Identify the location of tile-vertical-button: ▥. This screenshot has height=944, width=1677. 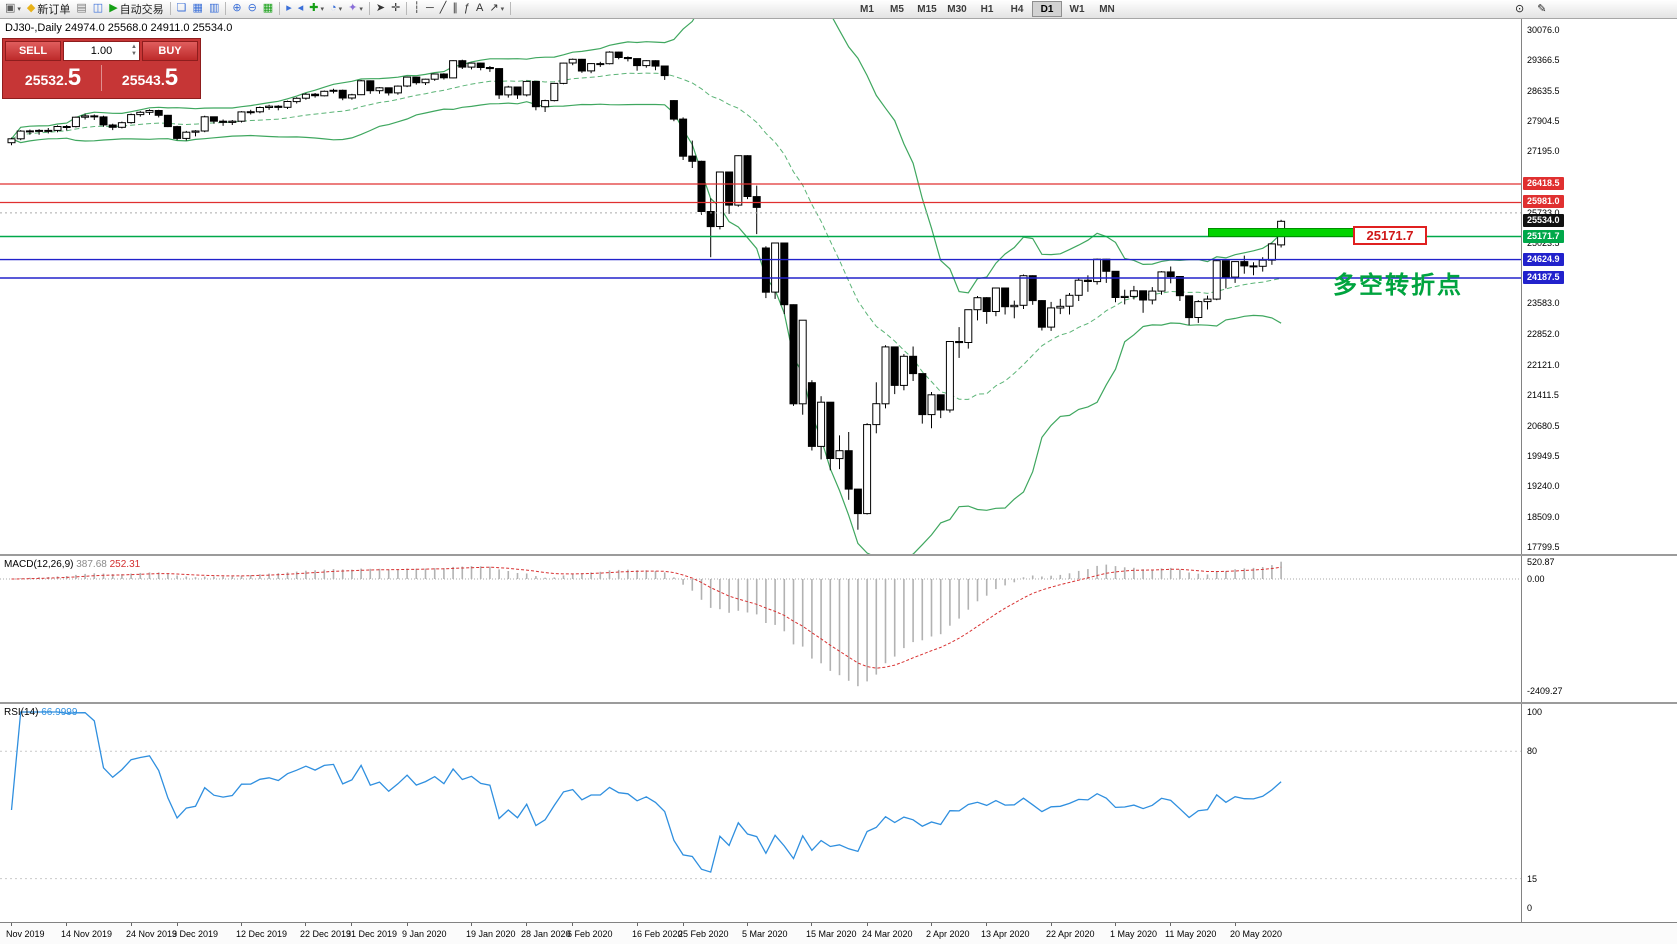
(214, 8).